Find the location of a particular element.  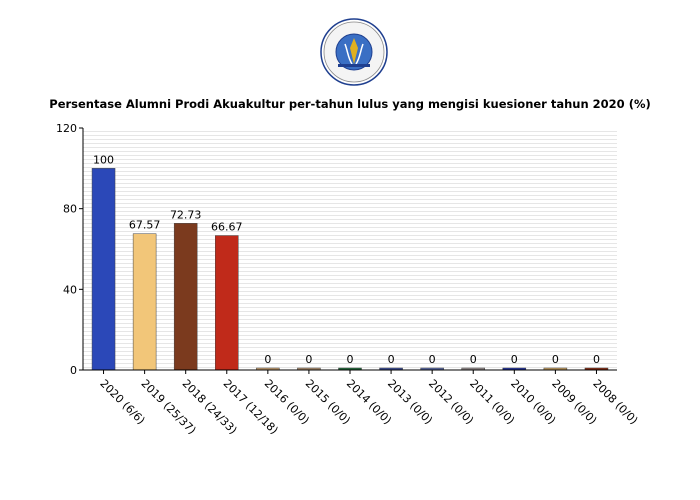

y-tick-label: 40 is located at coordinates (70, 289).